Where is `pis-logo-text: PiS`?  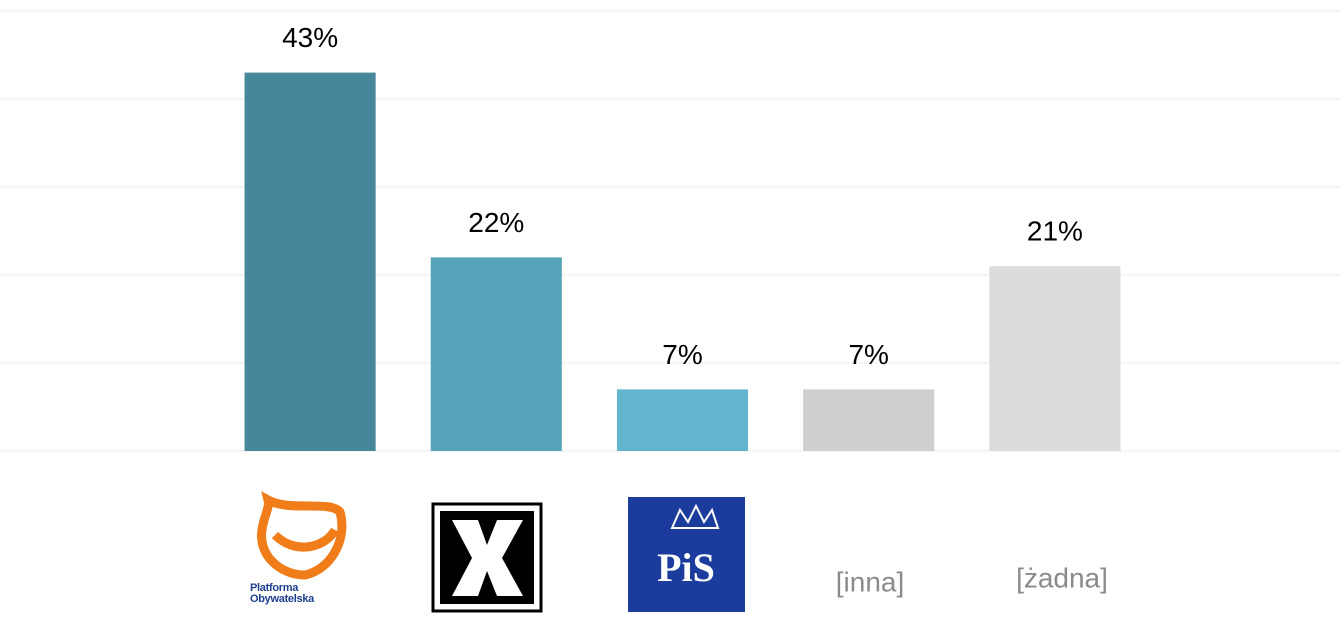
pis-logo-text: PiS is located at coordinates (686, 567).